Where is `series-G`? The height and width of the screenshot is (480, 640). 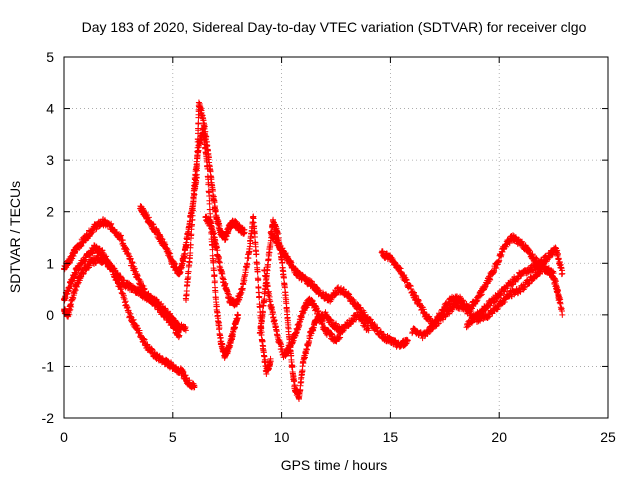
series-G is located at coordinates (301, 309).